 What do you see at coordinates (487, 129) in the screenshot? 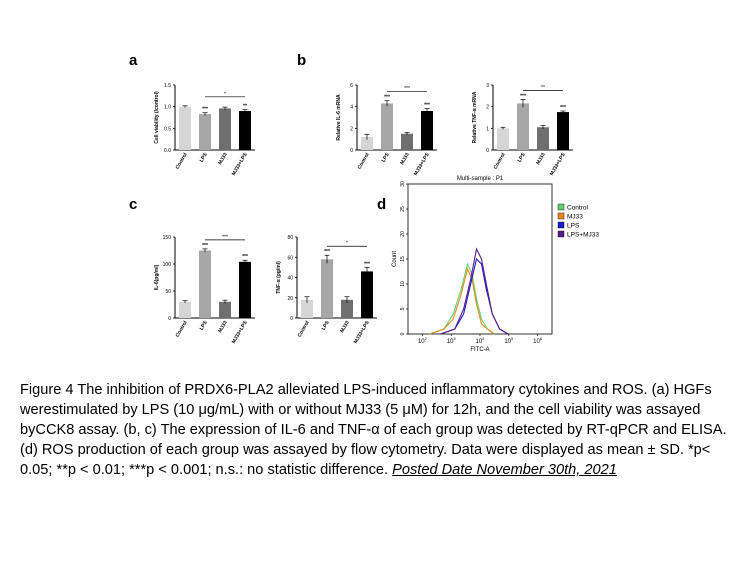
I see `y-tick-label: 1` at bounding box center [487, 129].